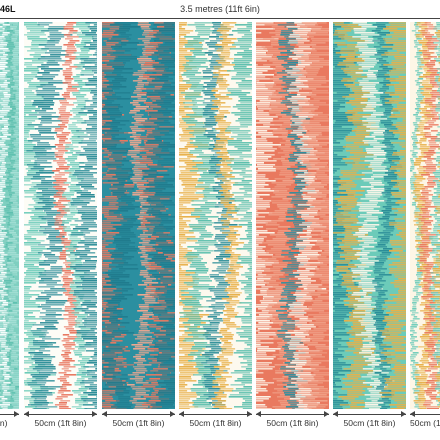  What do you see at coordinates (60, 423) in the screenshot?
I see `panel-2-width-label: 50cm (1ft 8in)` at bounding box center [60, 423].